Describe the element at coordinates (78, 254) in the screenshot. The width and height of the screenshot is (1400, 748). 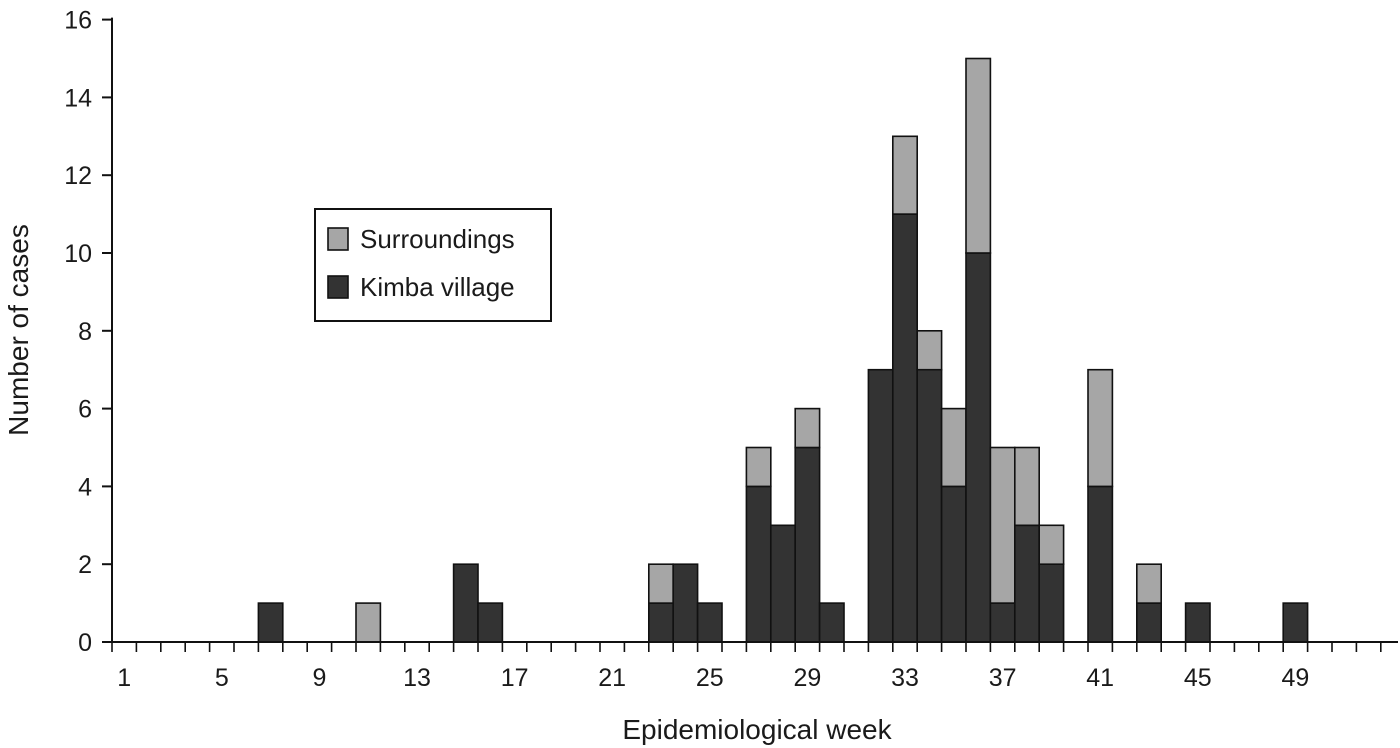
I see `y-tick-label: 10` at that location.